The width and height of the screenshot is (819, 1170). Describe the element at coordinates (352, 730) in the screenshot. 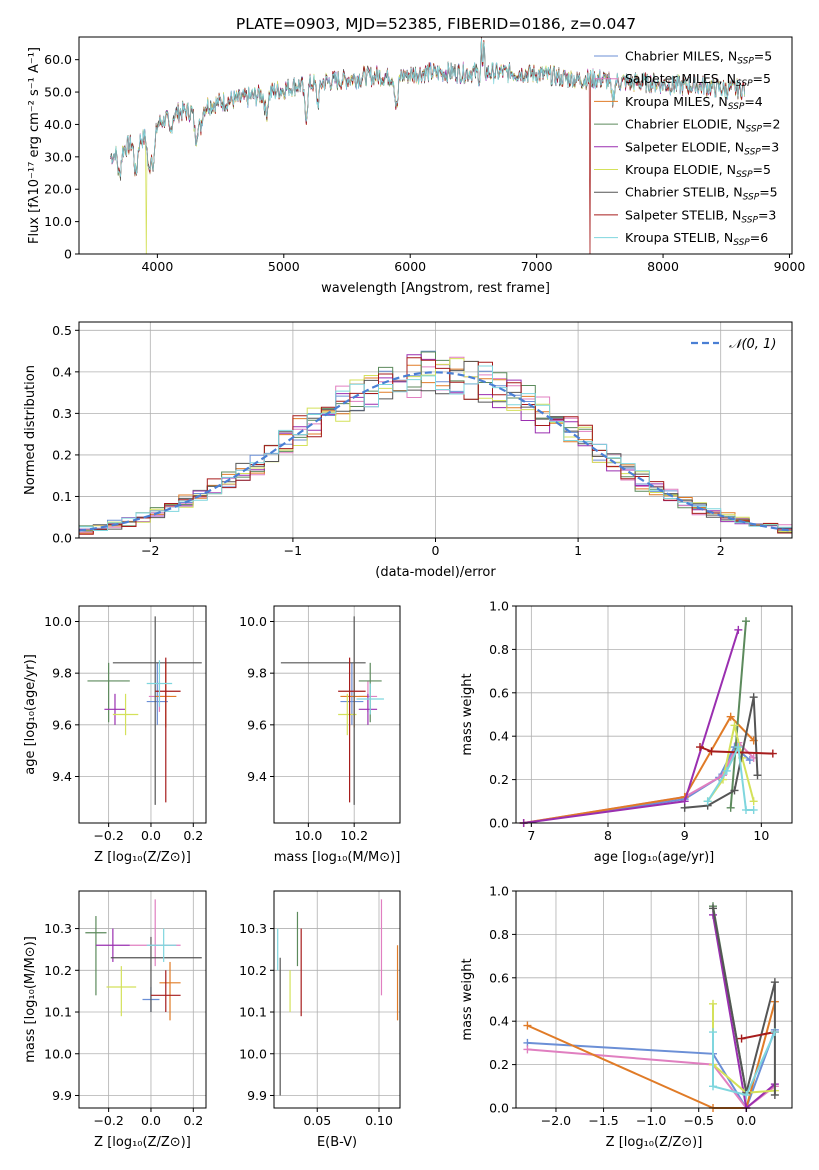

I see `errorbar-salpeter_stelib` at that location.